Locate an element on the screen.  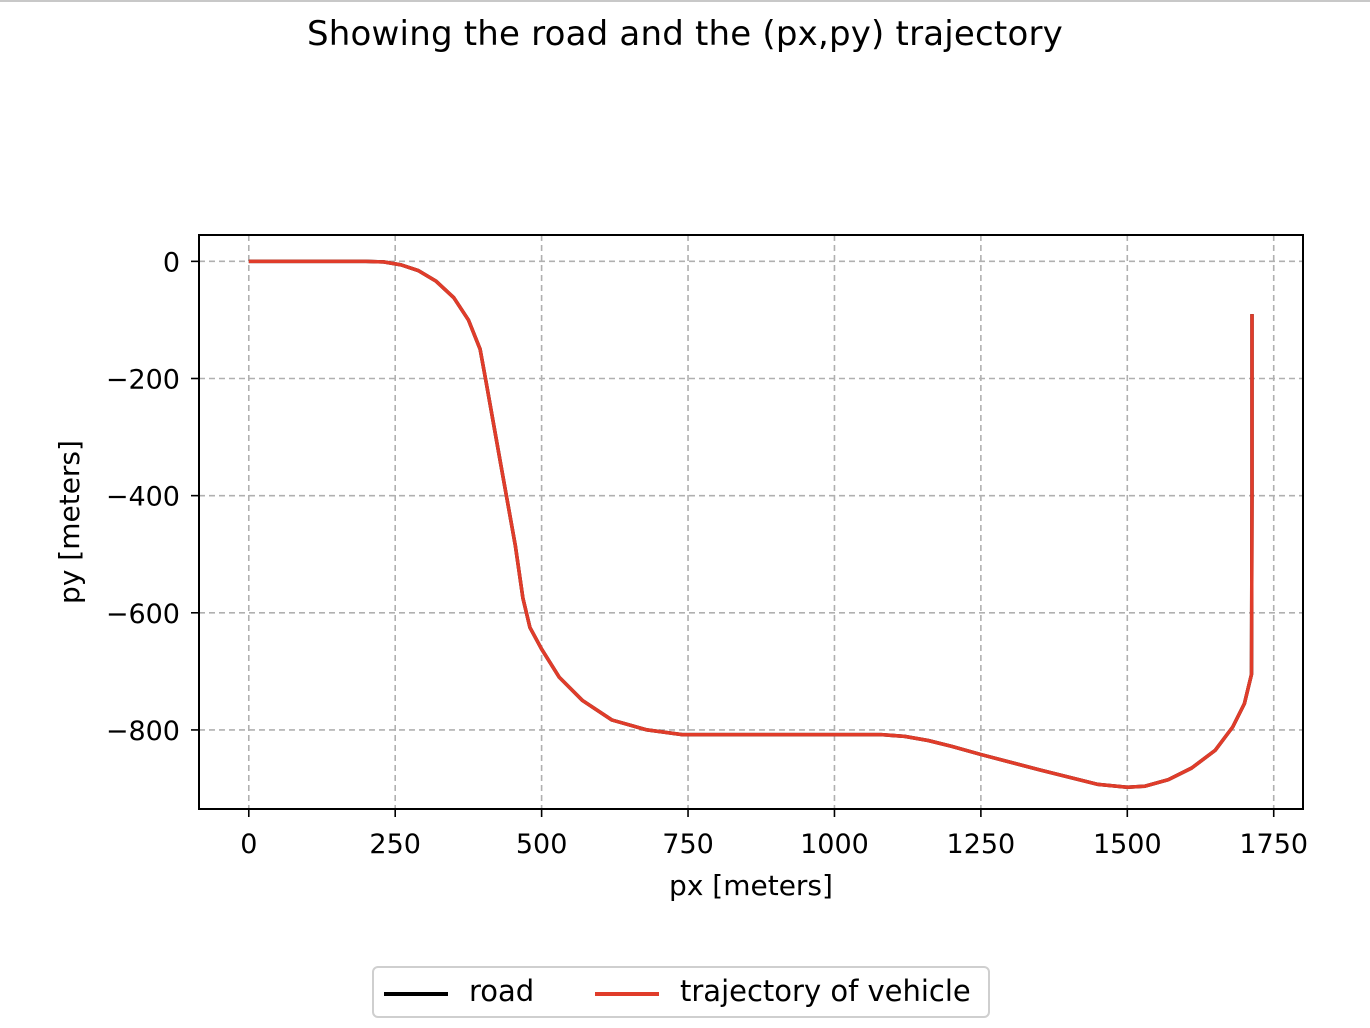
legend-road-line is located at coordinates (416, 994).